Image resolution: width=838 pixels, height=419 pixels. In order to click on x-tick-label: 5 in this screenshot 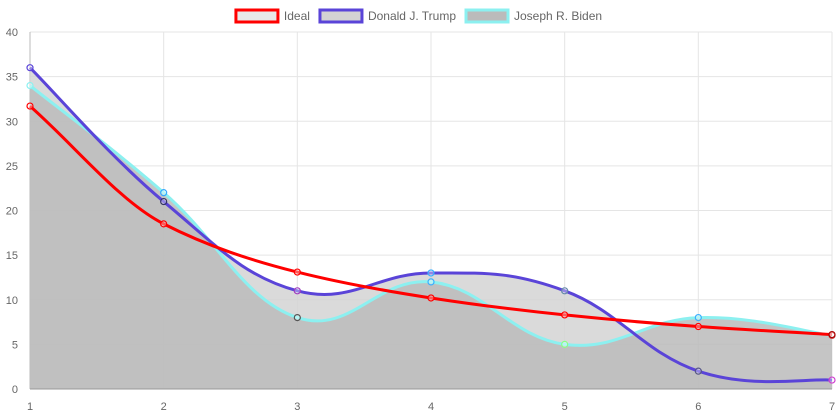, I will do `click(565, 407)`.